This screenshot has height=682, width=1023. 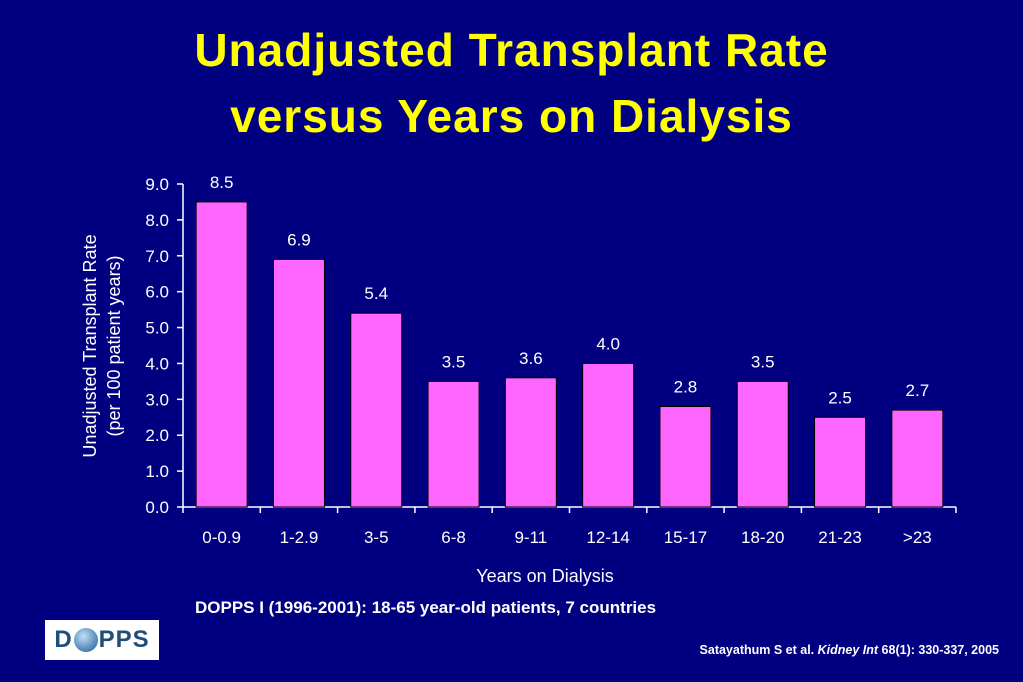 What do you see at coordinates (511, 116) in the screenshot?
I see `slide-title-line-2: versus Years on Dialysis` at bounding box center [511, 116].